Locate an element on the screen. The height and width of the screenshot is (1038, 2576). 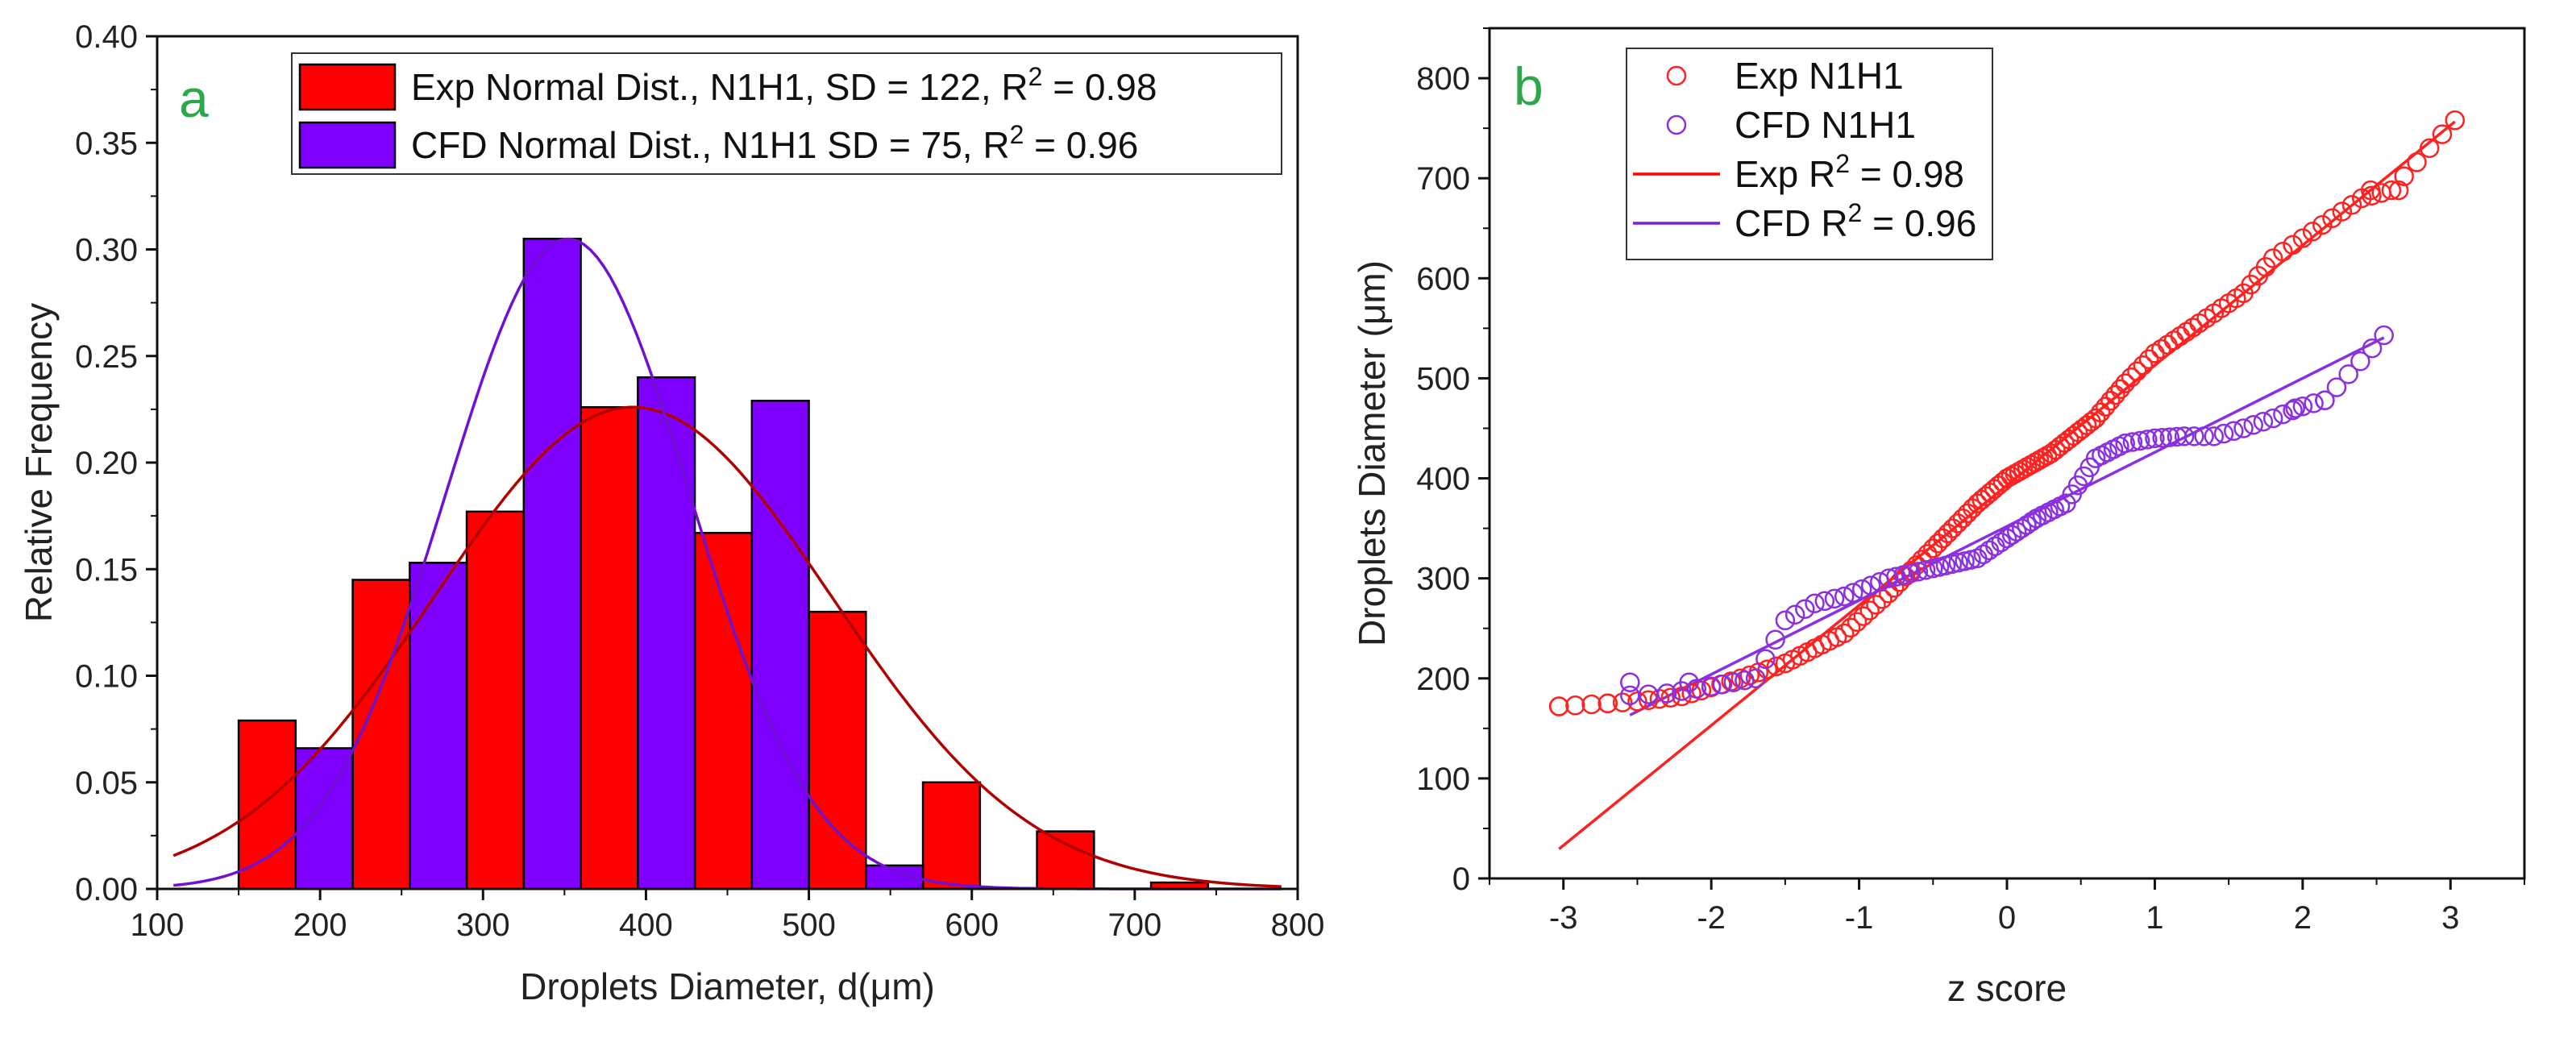
y-tick-label-a: 0.20 is located at coordinates (106, 464).